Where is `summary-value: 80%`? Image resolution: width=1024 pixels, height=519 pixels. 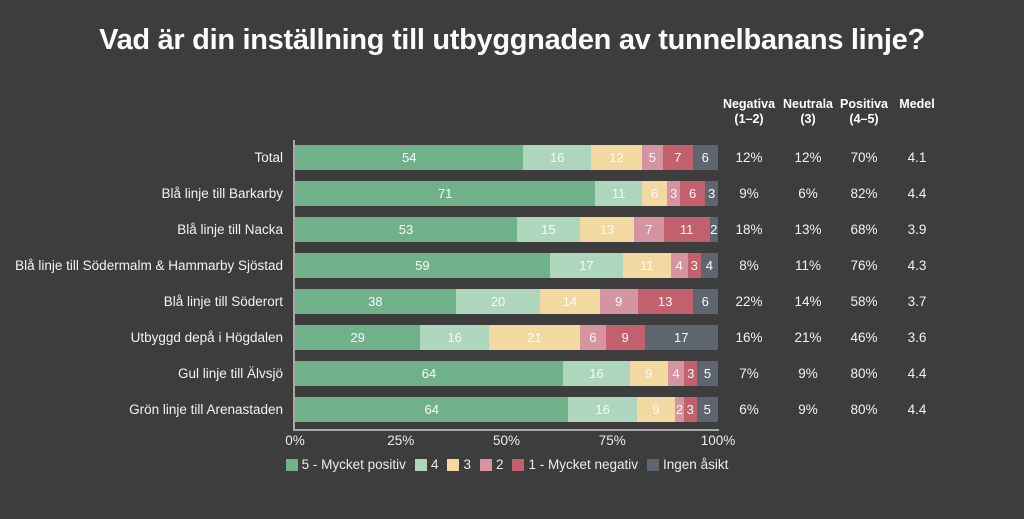
summary-value: 80% is located at coordinates (864, 373).